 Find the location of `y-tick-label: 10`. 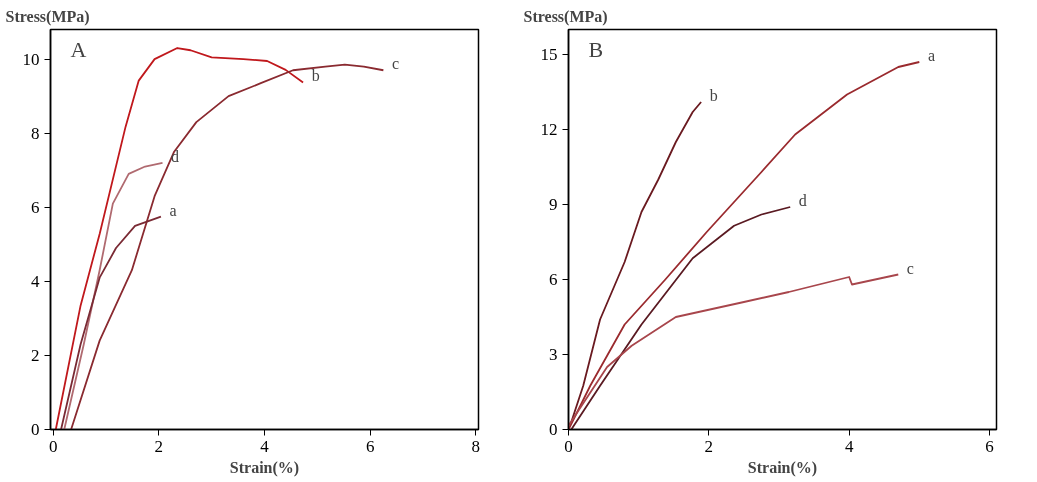

y-tick-label: 10 is located at coordinates (31, 59).